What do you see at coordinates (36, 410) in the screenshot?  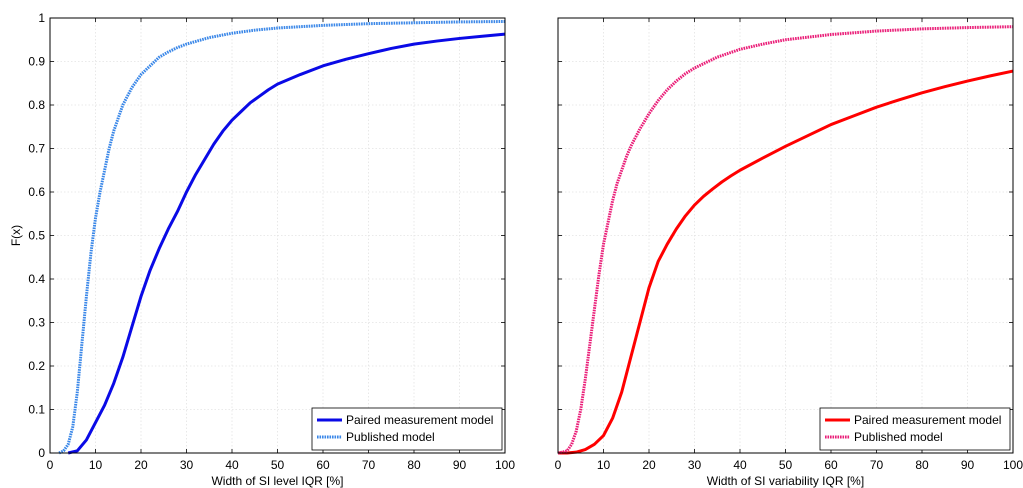 I see `y-tick-label: 0.1` at bounding box center [36, 410].